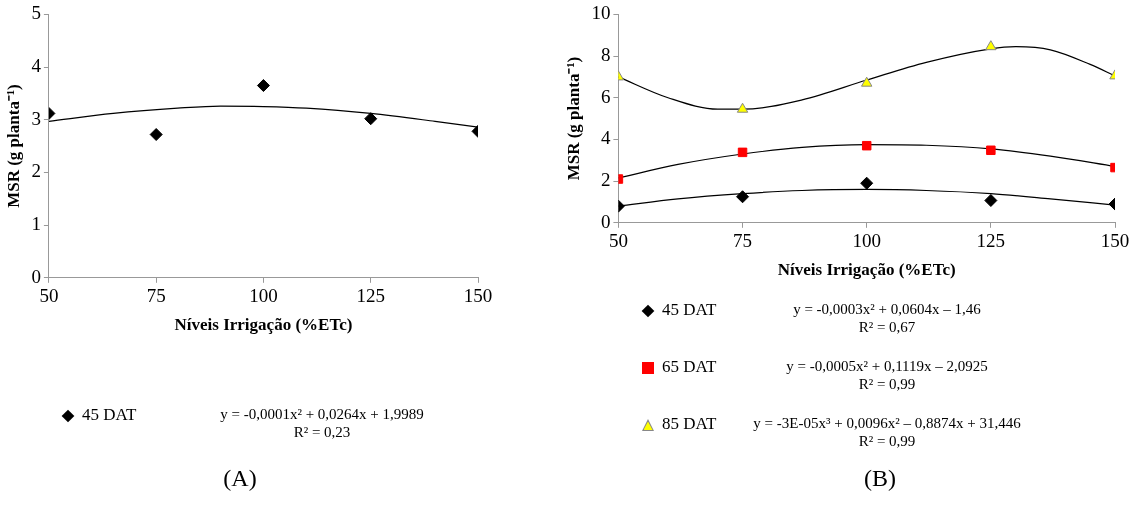 The height and width of the screenshot is (510, 1137). What do you see at coordinates (887, 309) in the screenshot?
I see `text: y = -0,0003x² + 0,0604x – 1,46` at bounding box center [887, 309].